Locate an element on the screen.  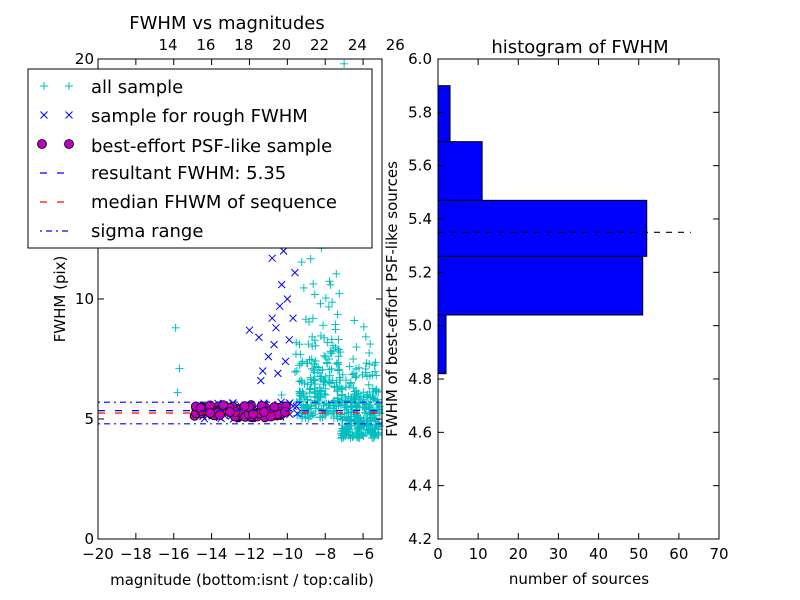
y-tick-label: 5.8 is located at coordinates (420, 112).